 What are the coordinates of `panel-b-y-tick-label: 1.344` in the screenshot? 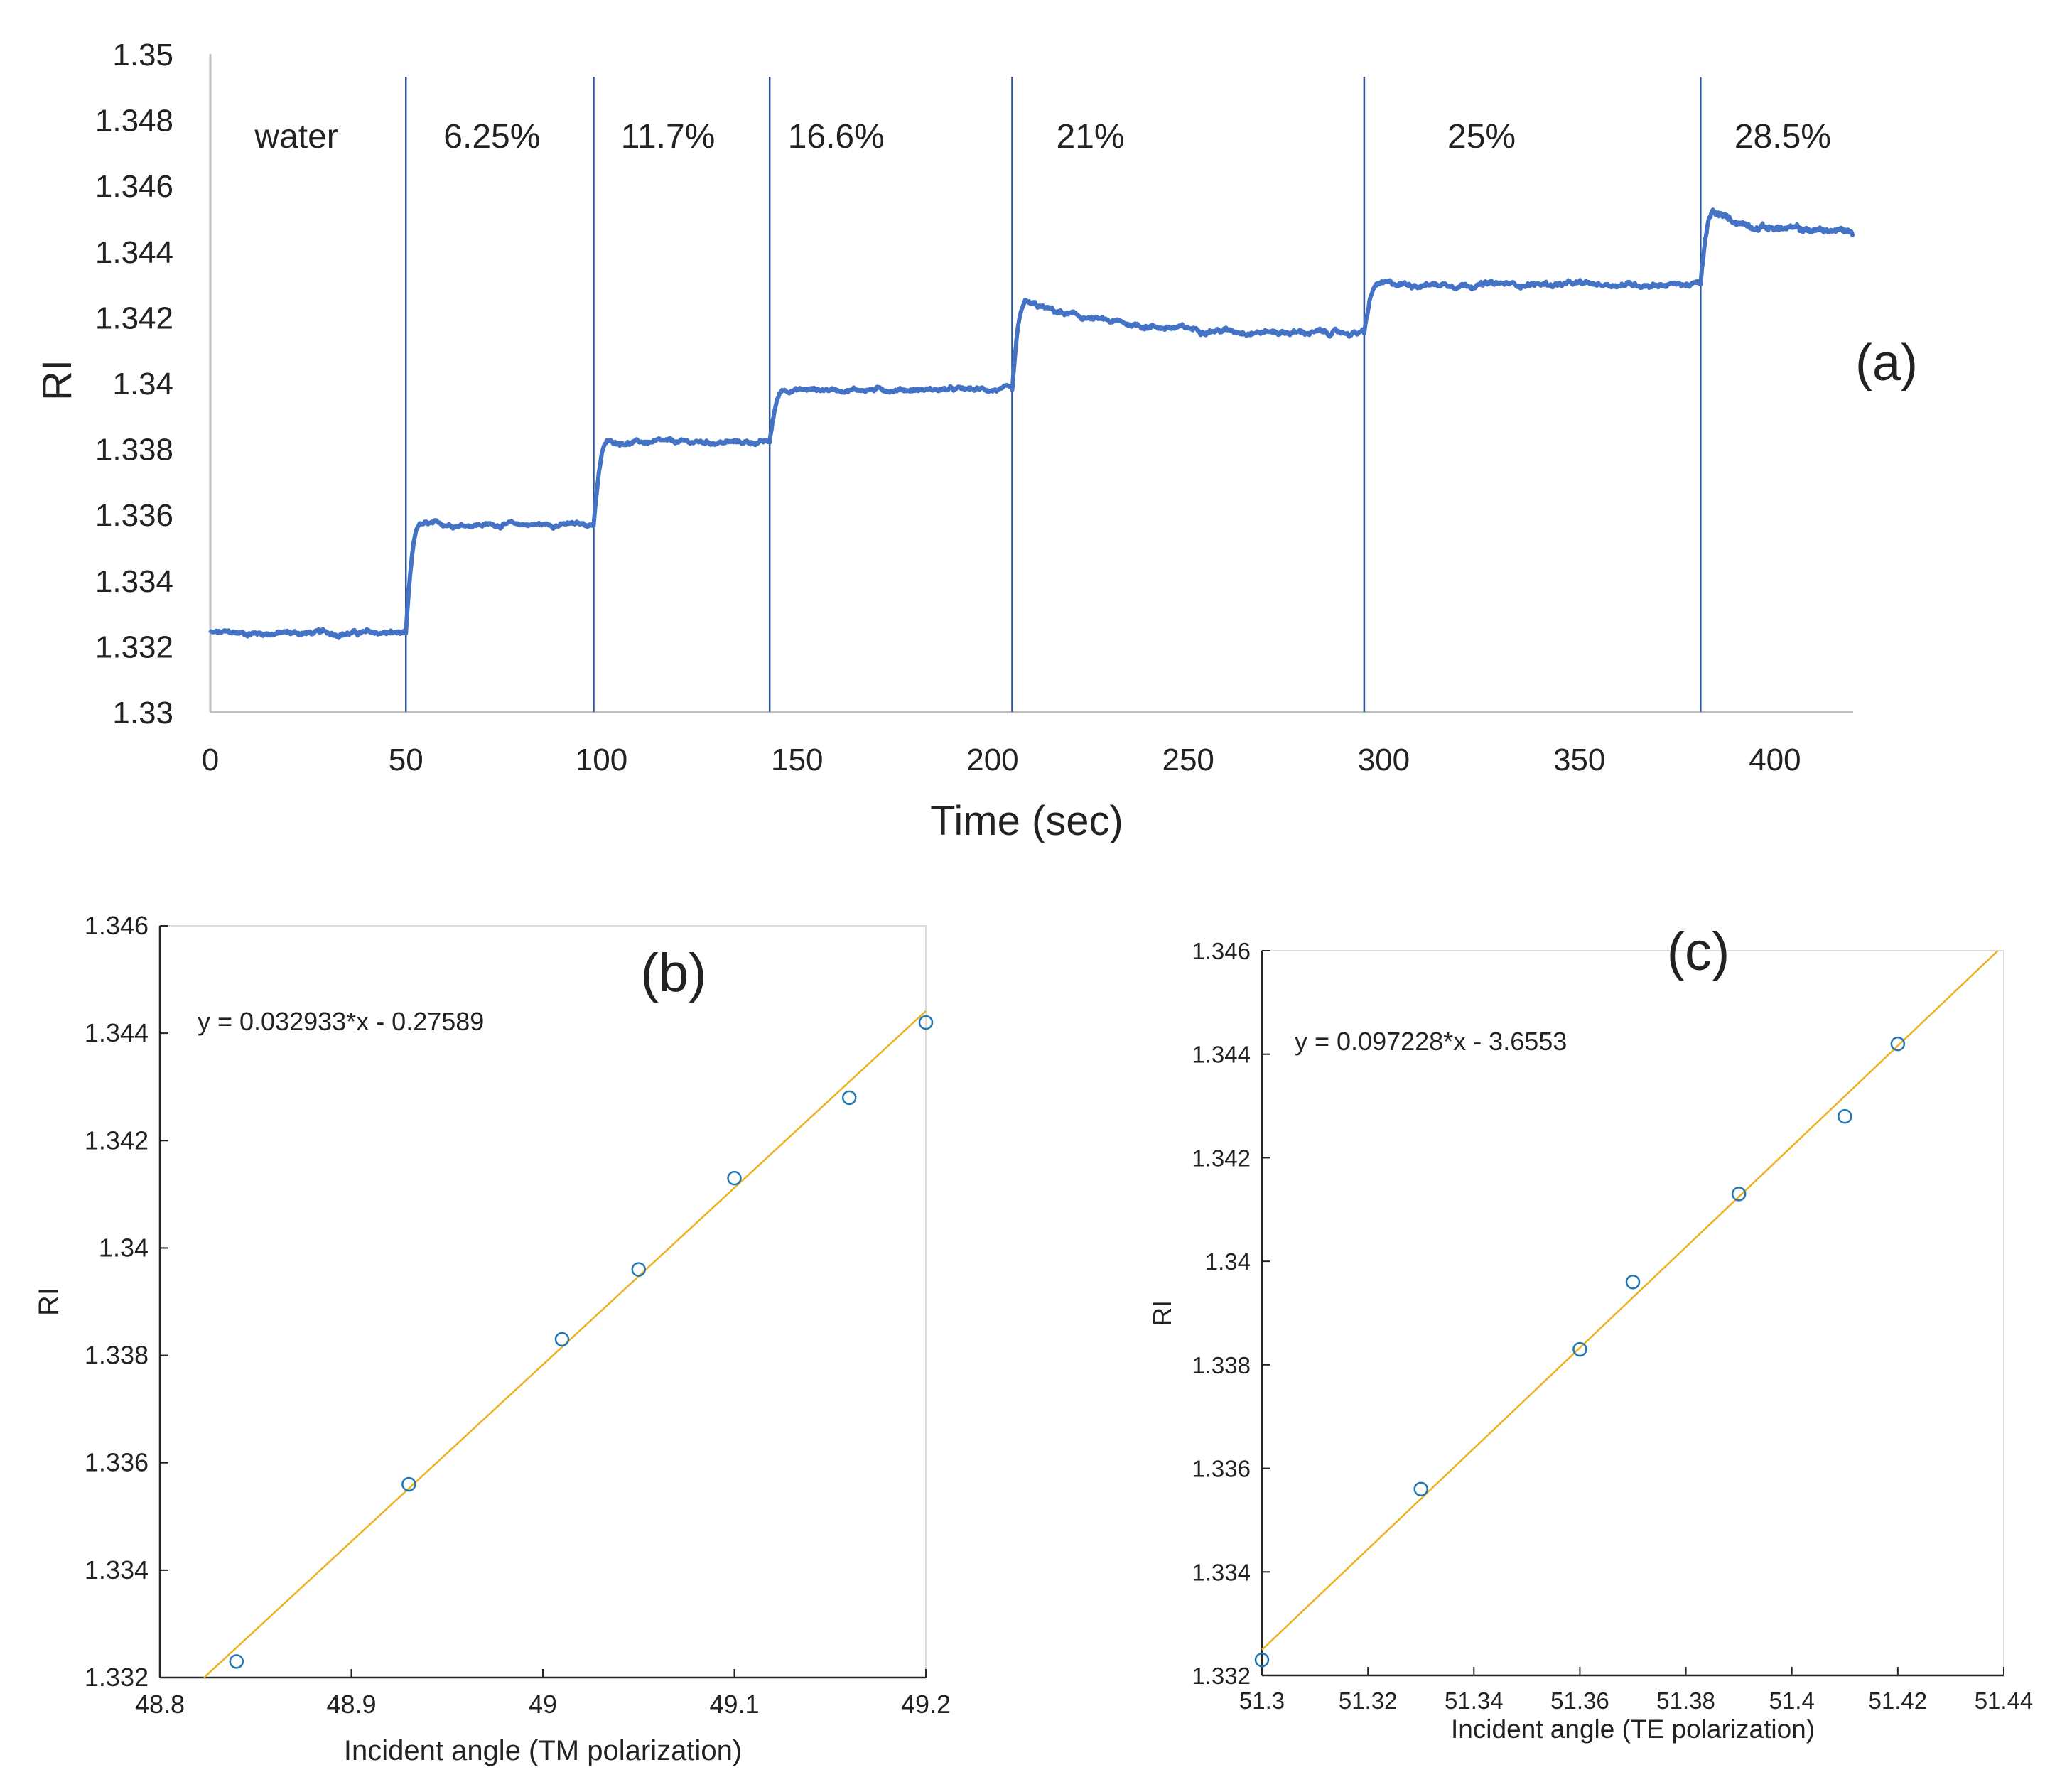 It's located at (117, 1032).